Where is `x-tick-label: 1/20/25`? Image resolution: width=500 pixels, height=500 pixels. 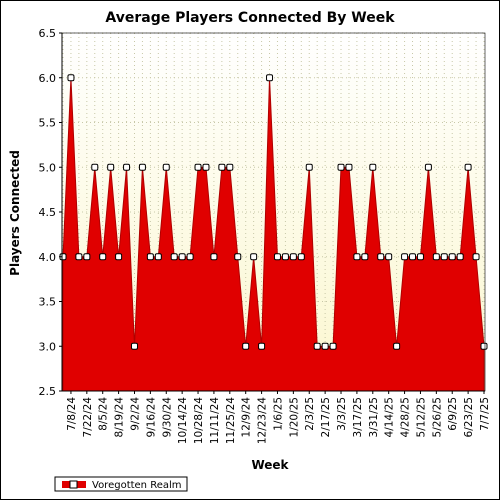 x-tick-label: 1/20/25 is located at coordinates (294, 417).